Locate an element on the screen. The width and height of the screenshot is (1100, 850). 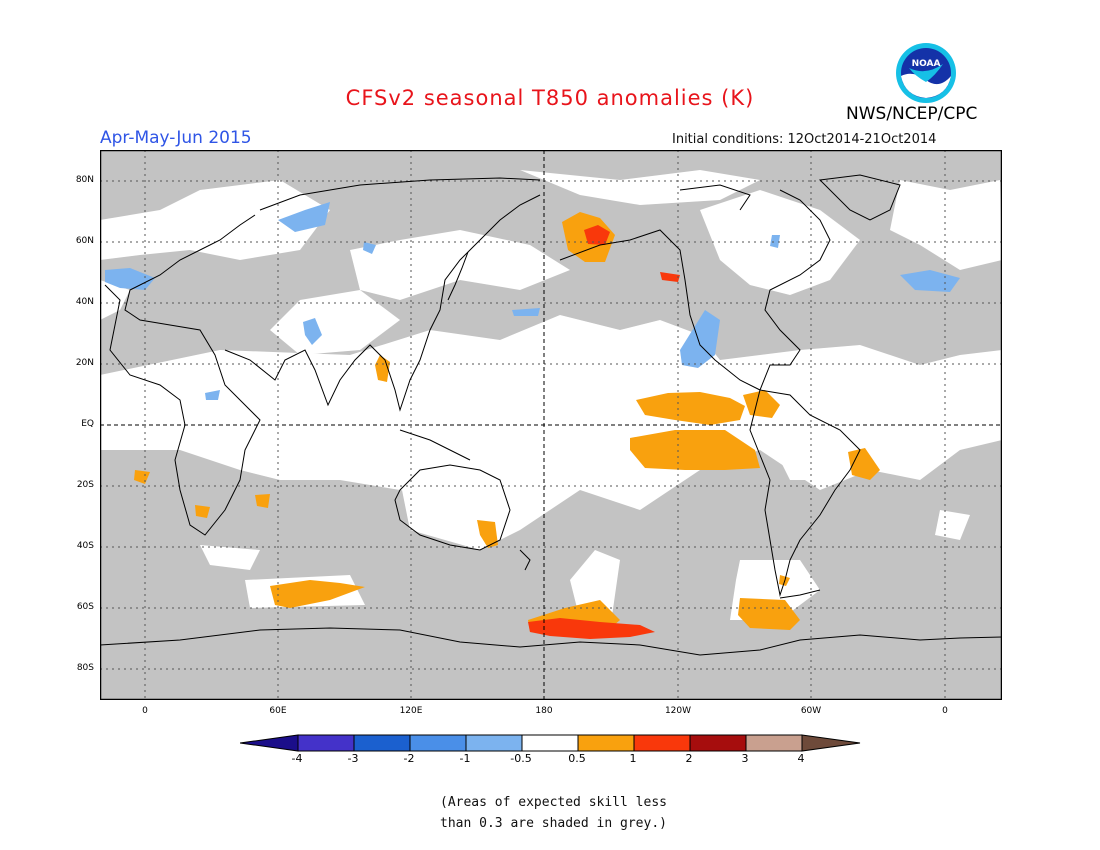
chart-title: CFSv2 seasonal T850 anomalies (K) is located at coordinates (550, 98).